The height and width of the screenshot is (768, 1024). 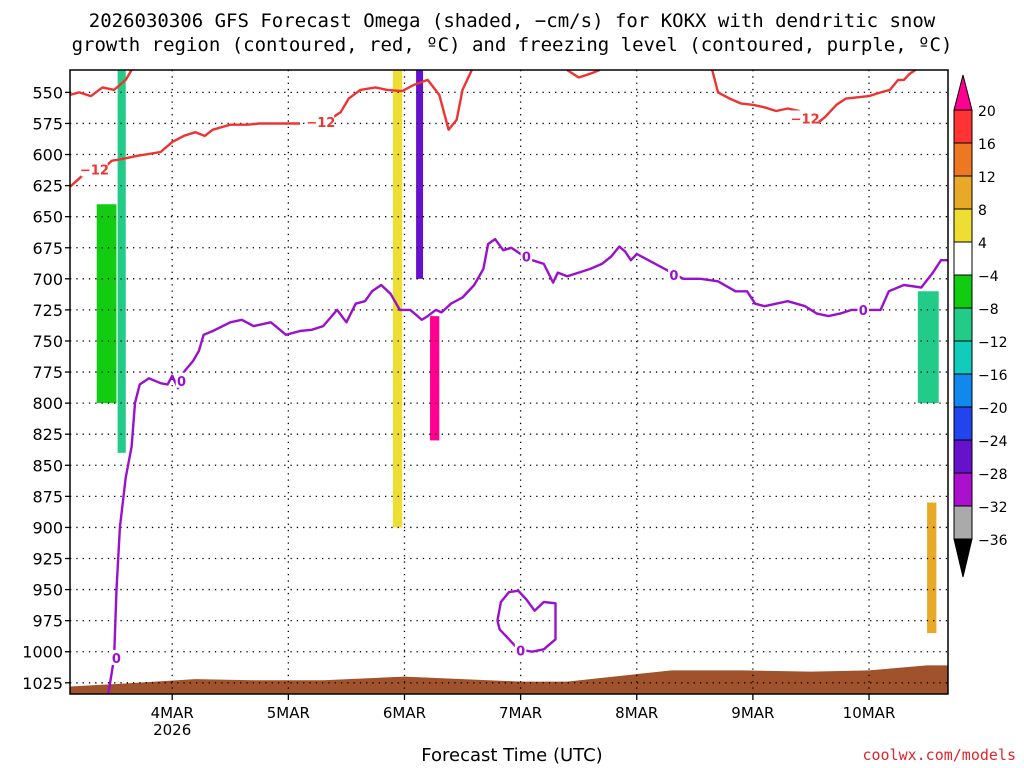 What do you see at coordinates (288, 713) in the screenshot?
I see `x-tick-label: 5MAR` at bounding box center [288, 713].